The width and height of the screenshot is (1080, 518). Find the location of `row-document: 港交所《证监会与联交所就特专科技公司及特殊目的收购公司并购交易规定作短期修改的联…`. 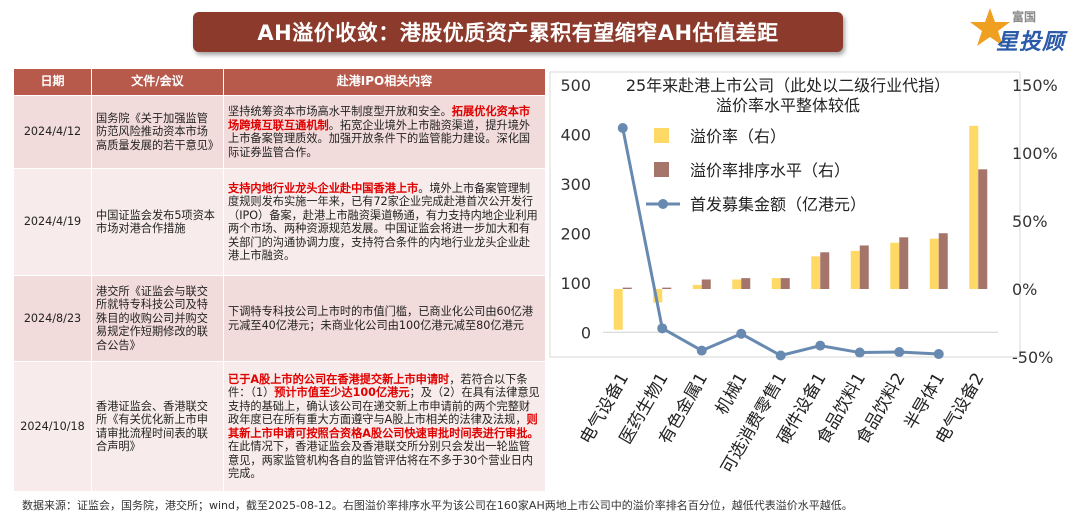

row-document: 港交所《证监会与联交所就特专科技公司及特殊目的收购公司并购交易规定作短期修改的联… is located at coordinates (157, 318).